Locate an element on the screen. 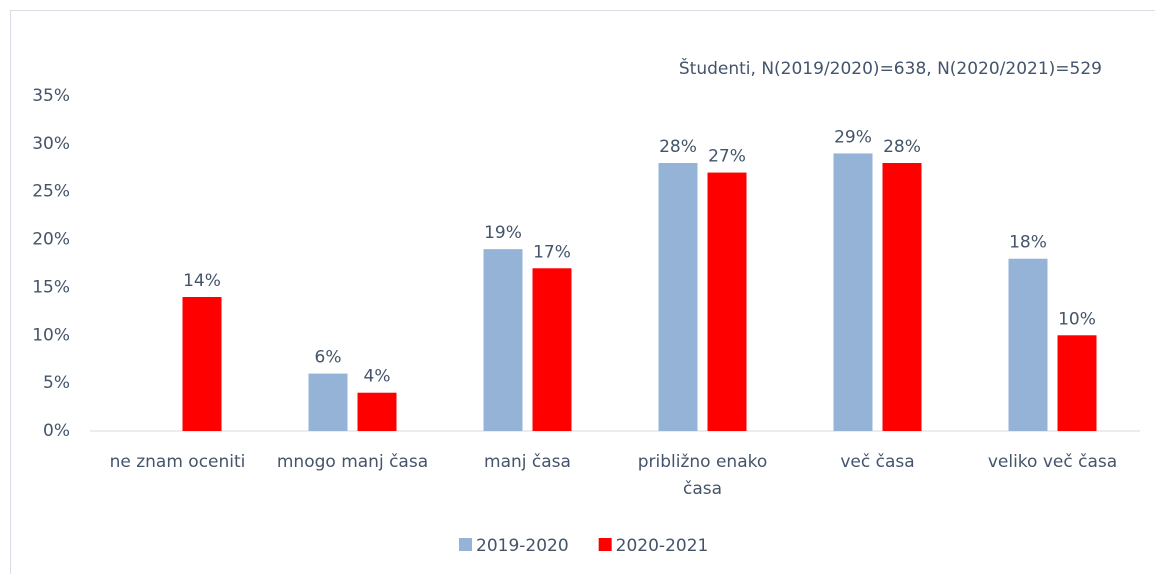 The height and width of the screenshot is (574, 1155). y-tick-label: 5% is located at coordinates (56, 383).